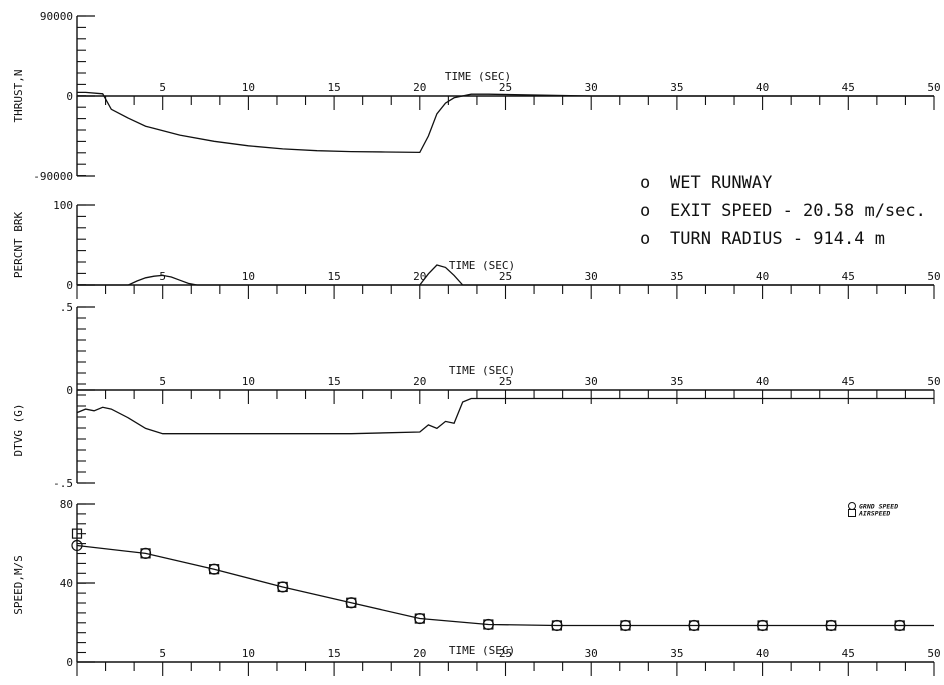 Image resolution: width=944 pixels, height=685 pixels. What do you see at coordinates (645, 239) in the screenshot?
I see `note-bullet-3: o` at bounding box center [645, 239].